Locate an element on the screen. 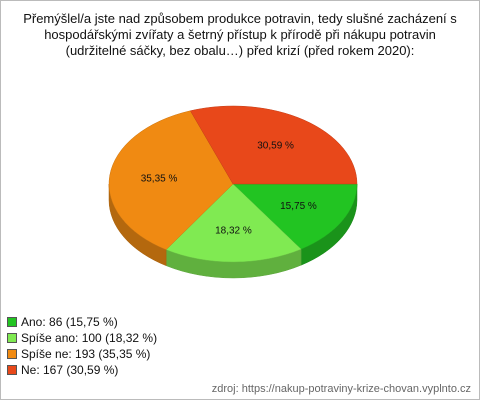  slice-label: 30,59 % is located at coordinates (275, 145).